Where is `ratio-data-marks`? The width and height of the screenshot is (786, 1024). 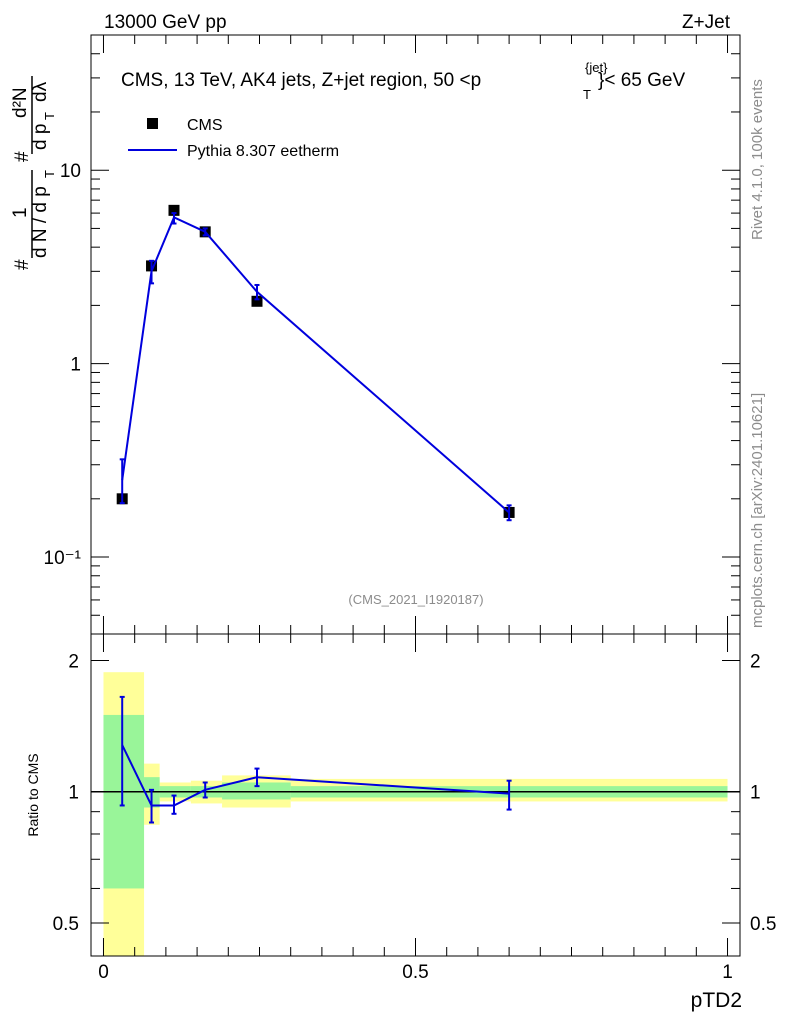 ratio-data-marks is located at coordinates (315, 759).